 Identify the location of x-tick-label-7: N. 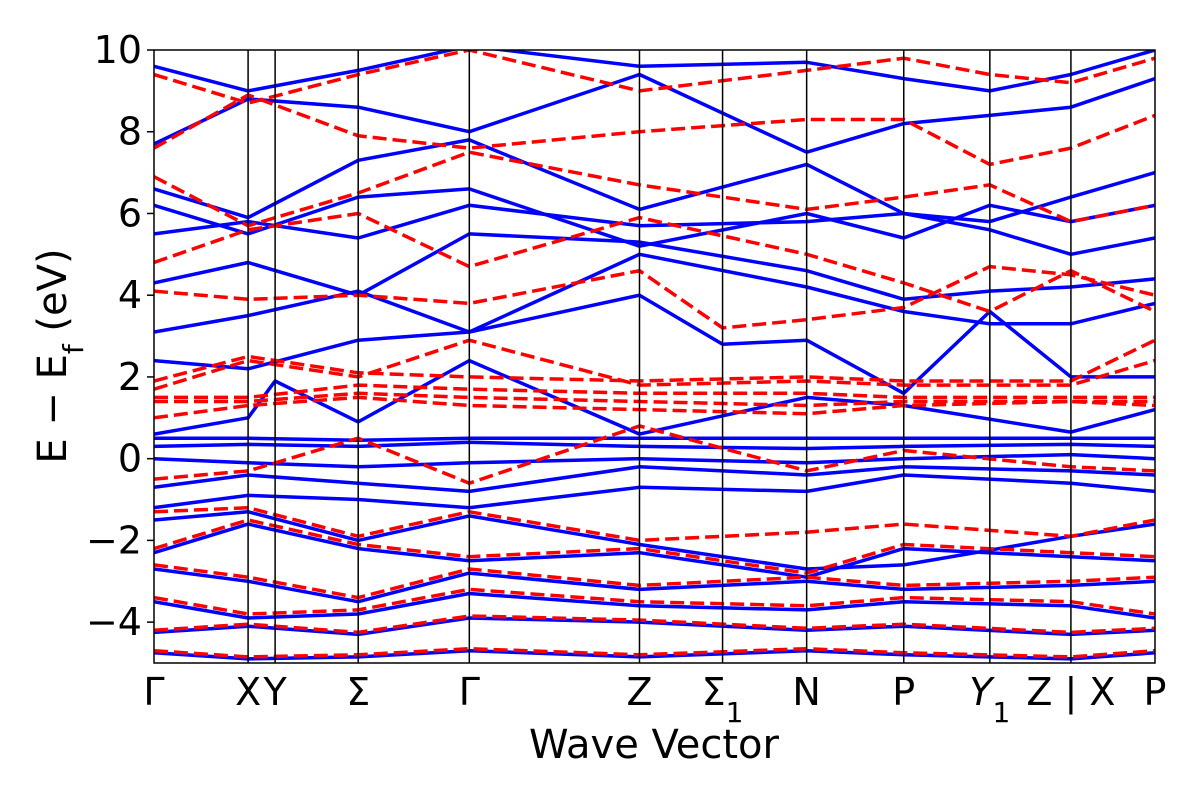
(806, 692).